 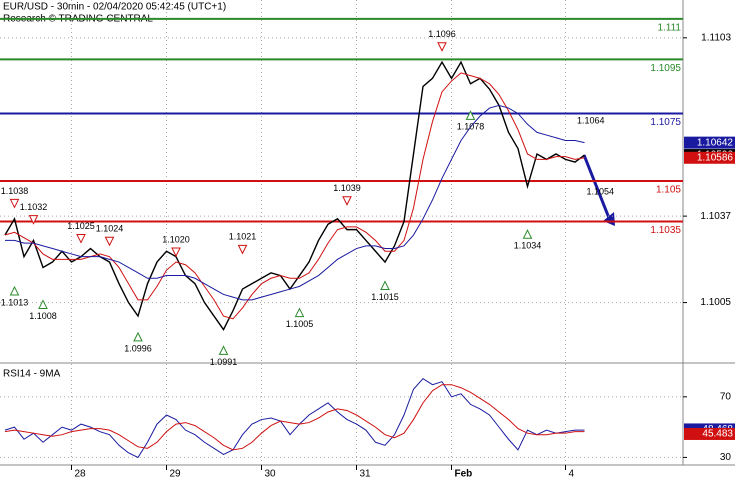 What do you see at coordinates (385, 297) in the screenshot?
I see `annotation-label: 1.1015` at bounding box center [385, 297].